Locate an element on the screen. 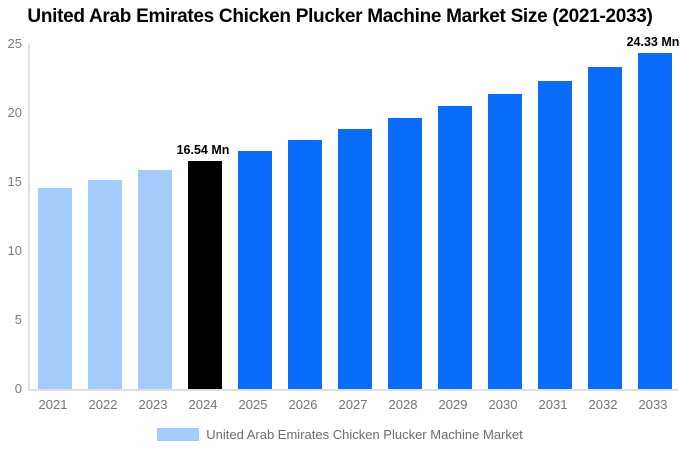  bar-2025 is located at coordinates (255, 269).